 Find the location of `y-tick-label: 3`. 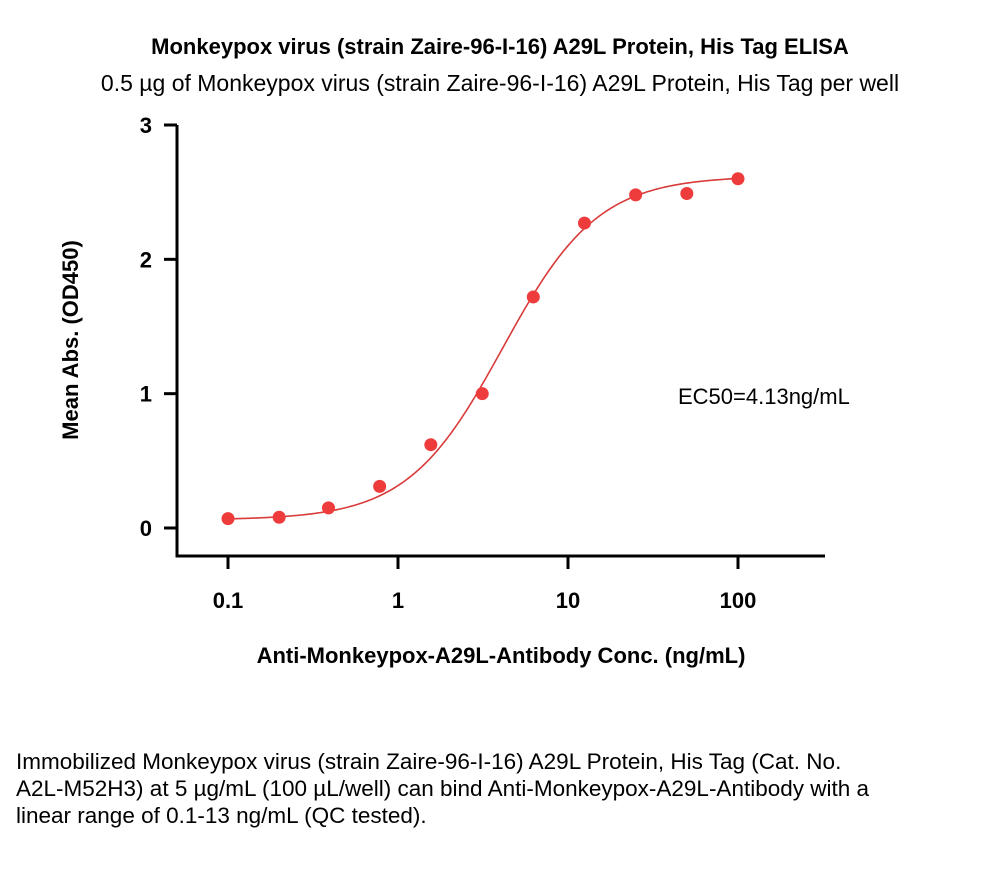

y-tick-label: 3 is located at coordinates (146, 125).